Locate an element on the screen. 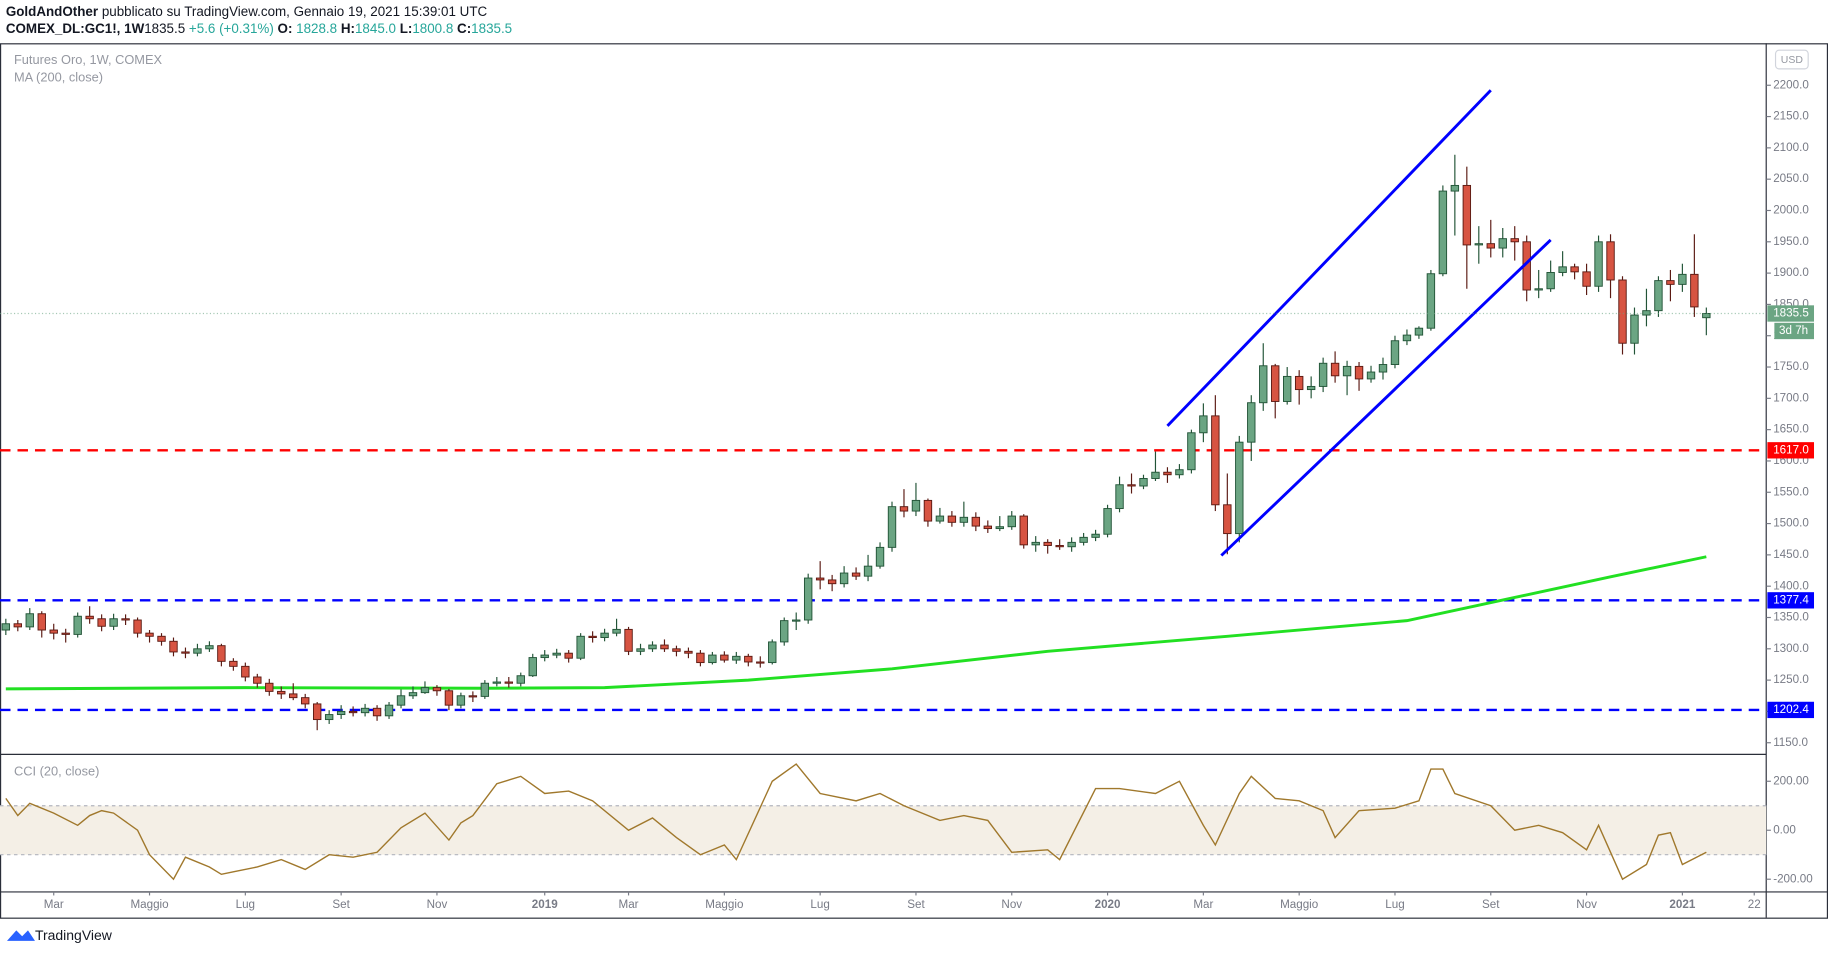  cci-tick-label: 0.00 is located at coordinates (1784, 829).